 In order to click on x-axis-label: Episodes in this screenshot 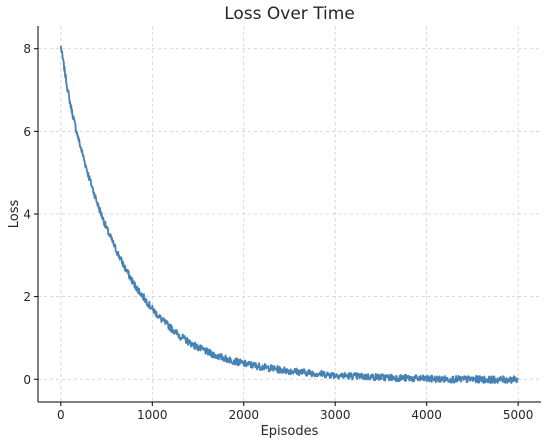, I will do `click(290, 431)`.